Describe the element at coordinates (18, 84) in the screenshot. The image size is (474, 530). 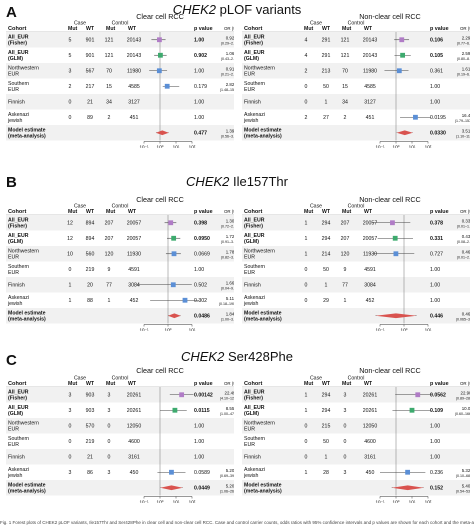
I see `cohort-label: Southern` at that location.